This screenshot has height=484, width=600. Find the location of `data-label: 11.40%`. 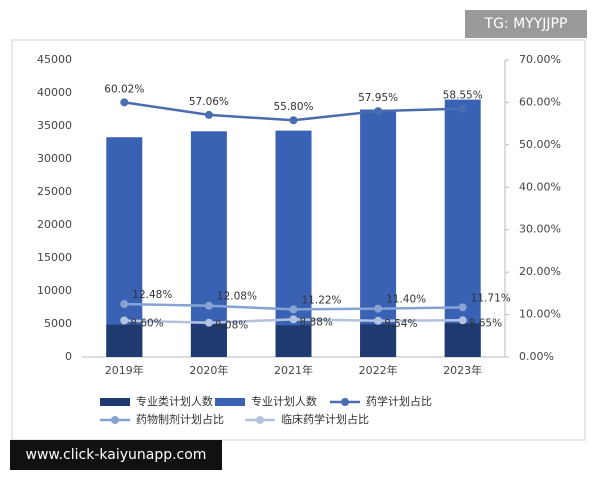

data-label: 11.40% is located at coordinates (406, 300).